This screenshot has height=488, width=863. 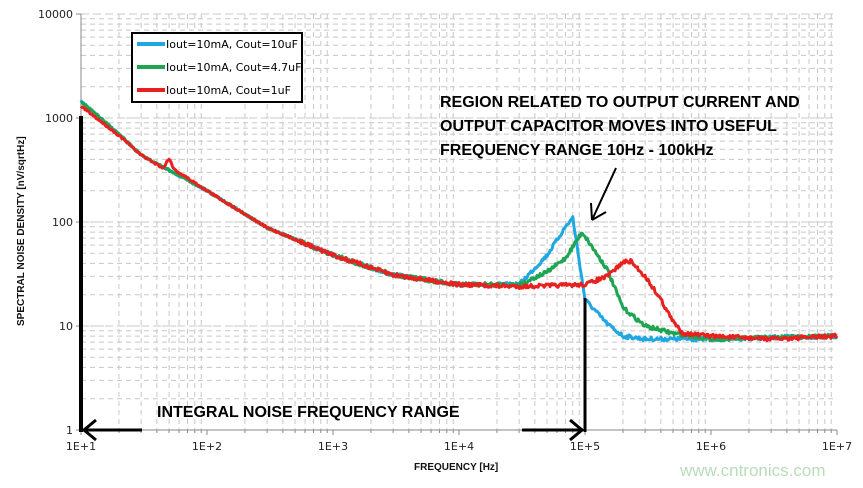 I want to click on left-range-arrow, so click(x=111, y=430).